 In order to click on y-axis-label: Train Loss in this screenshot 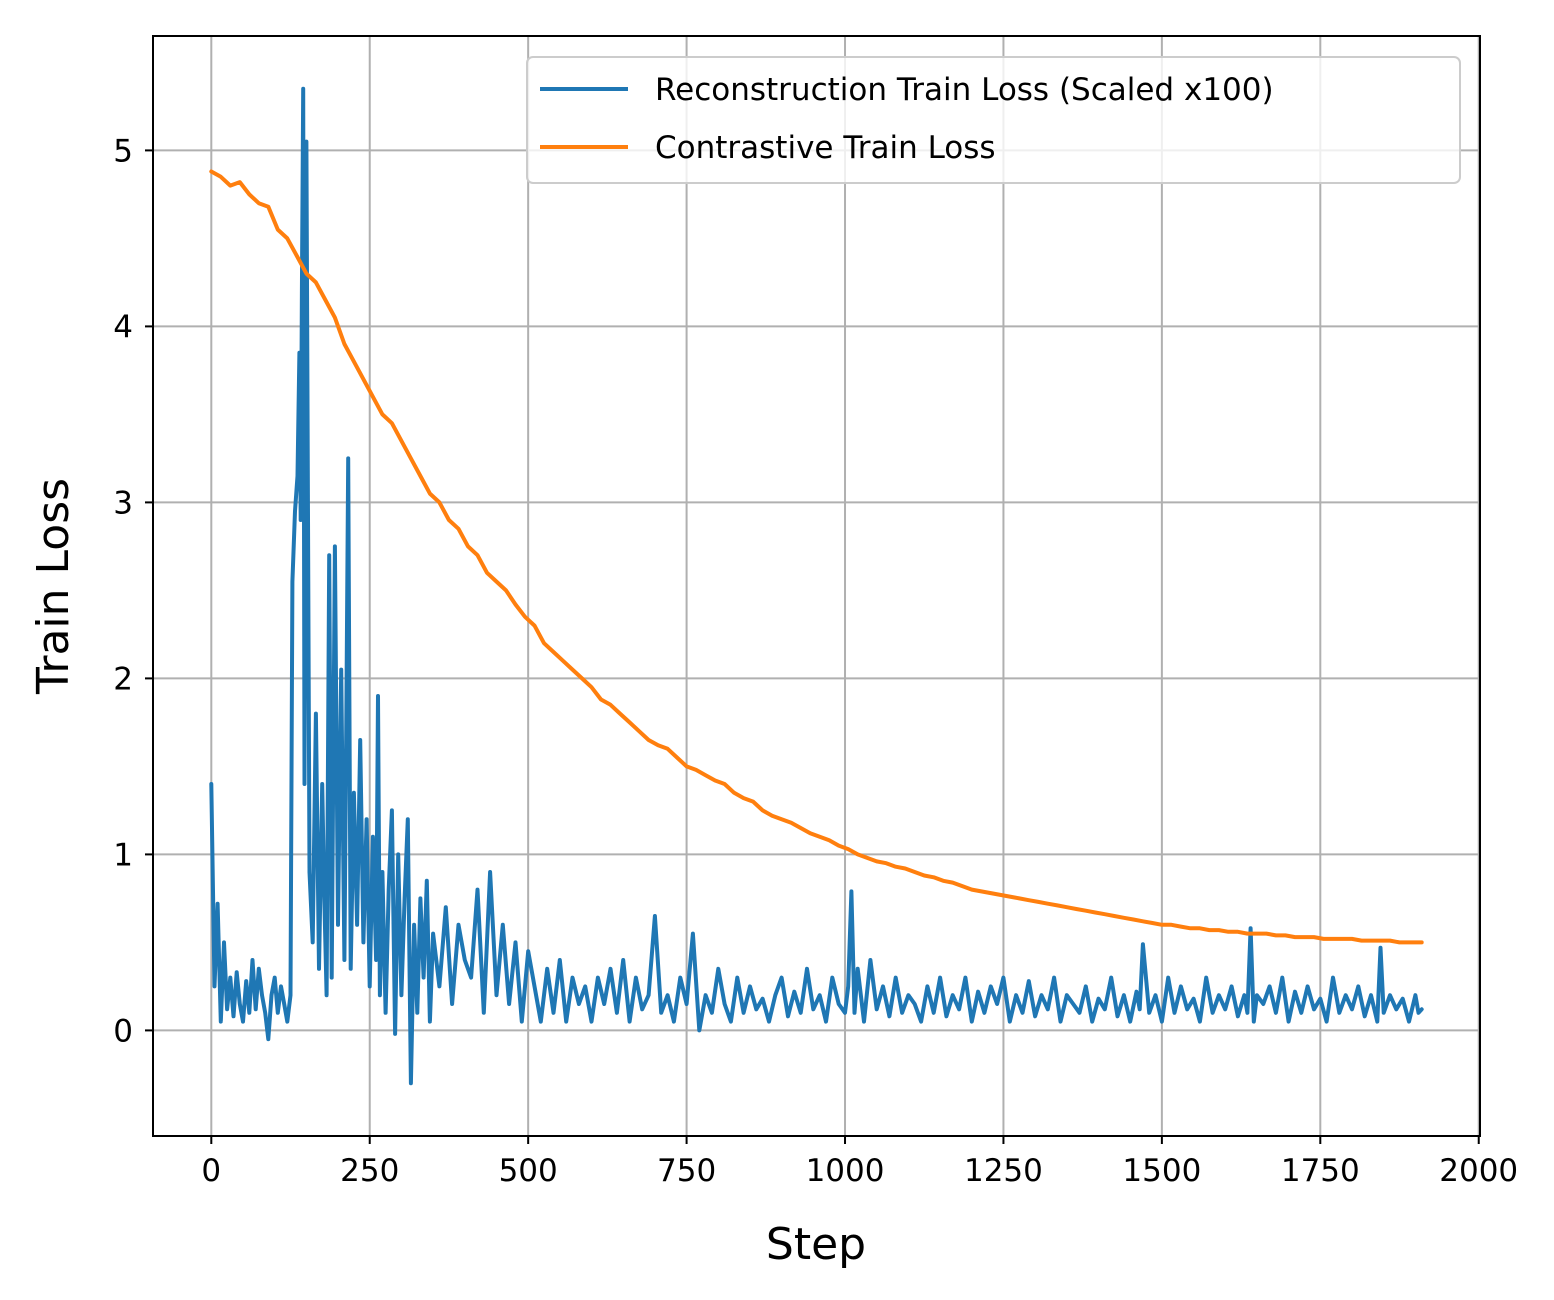, I will do `click(53, 586)`.